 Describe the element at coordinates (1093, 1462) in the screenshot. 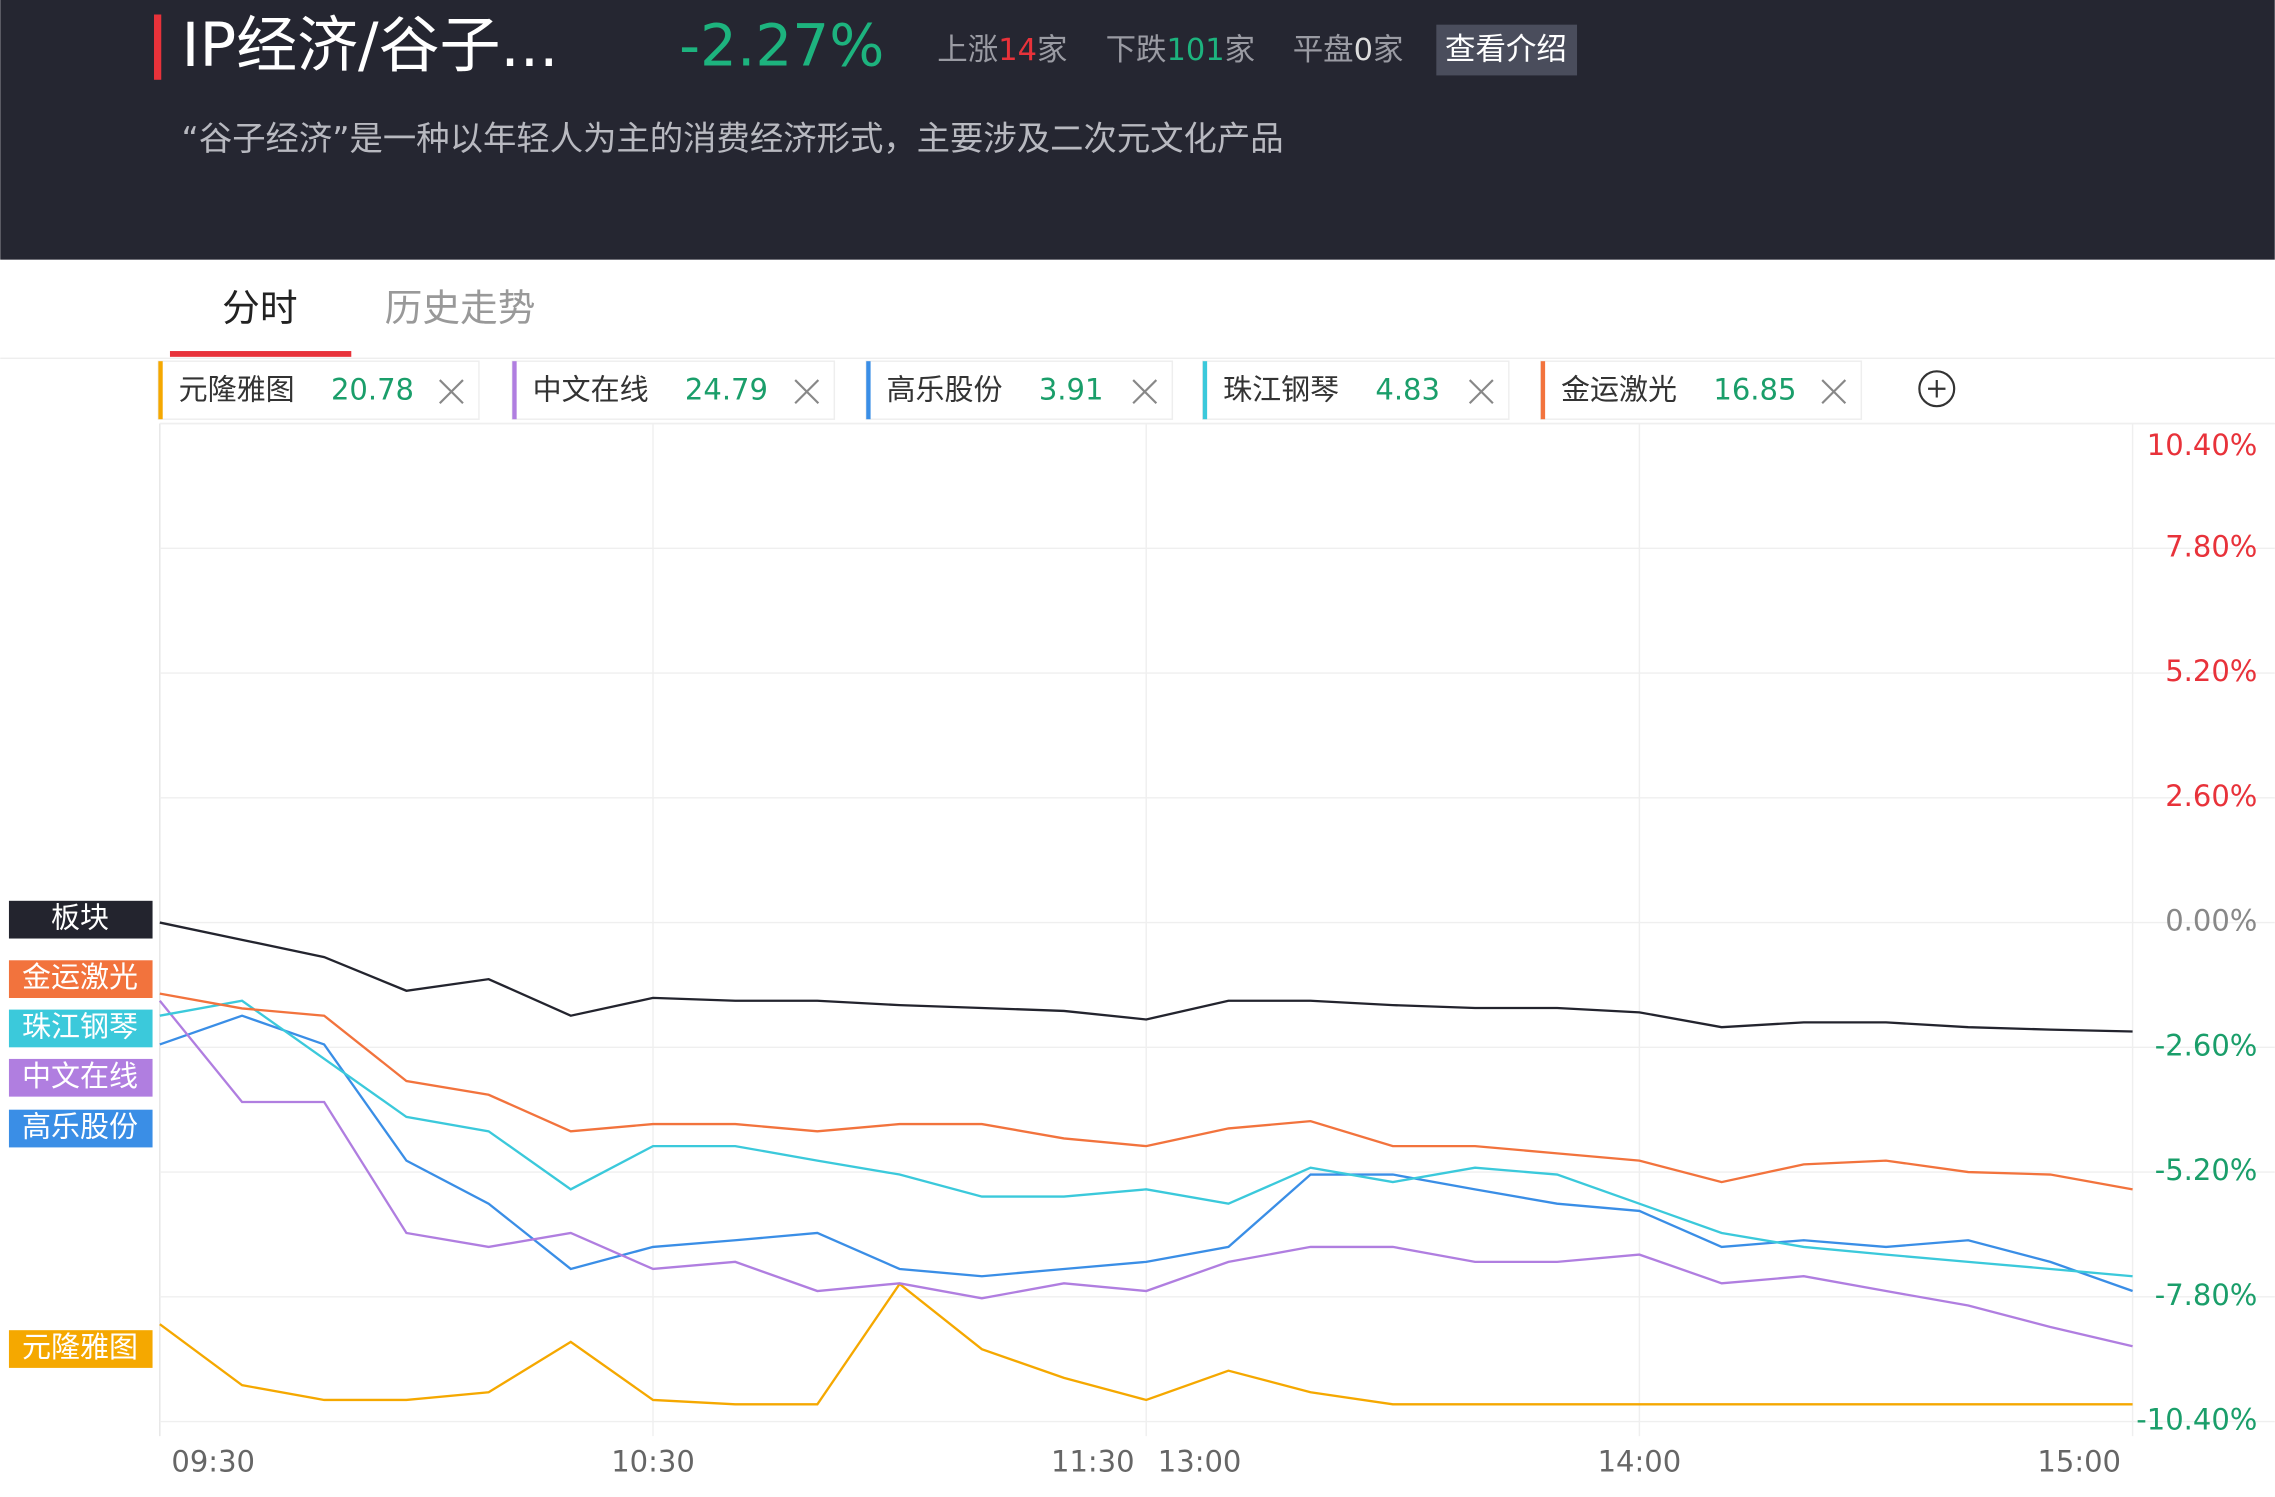

I see `x-tick-label: 11:30` at that location.